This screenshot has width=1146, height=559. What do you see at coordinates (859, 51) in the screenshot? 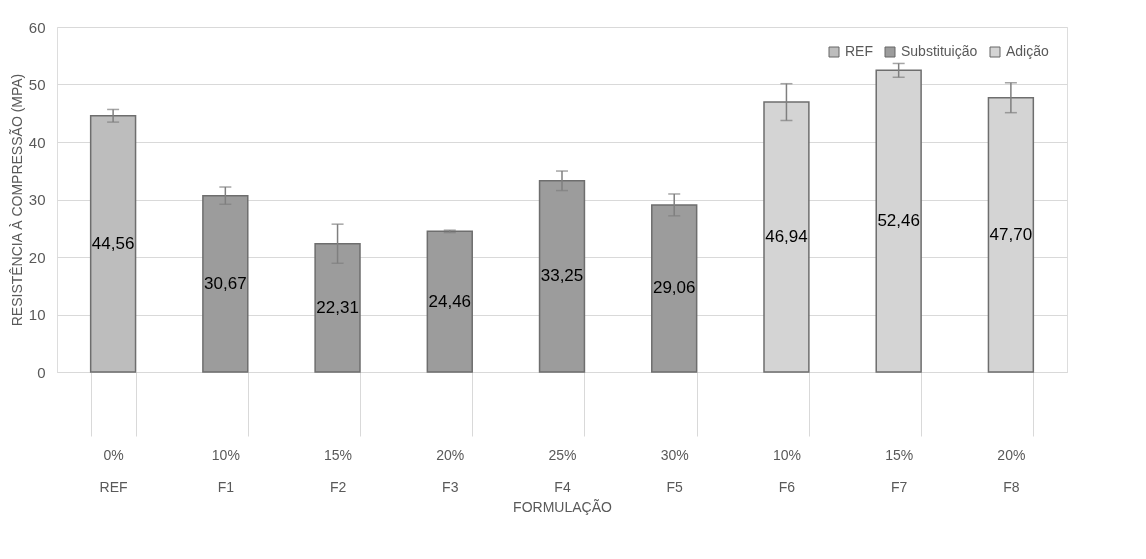
I see `legend-label: REF` at bounding box center [859, 51].